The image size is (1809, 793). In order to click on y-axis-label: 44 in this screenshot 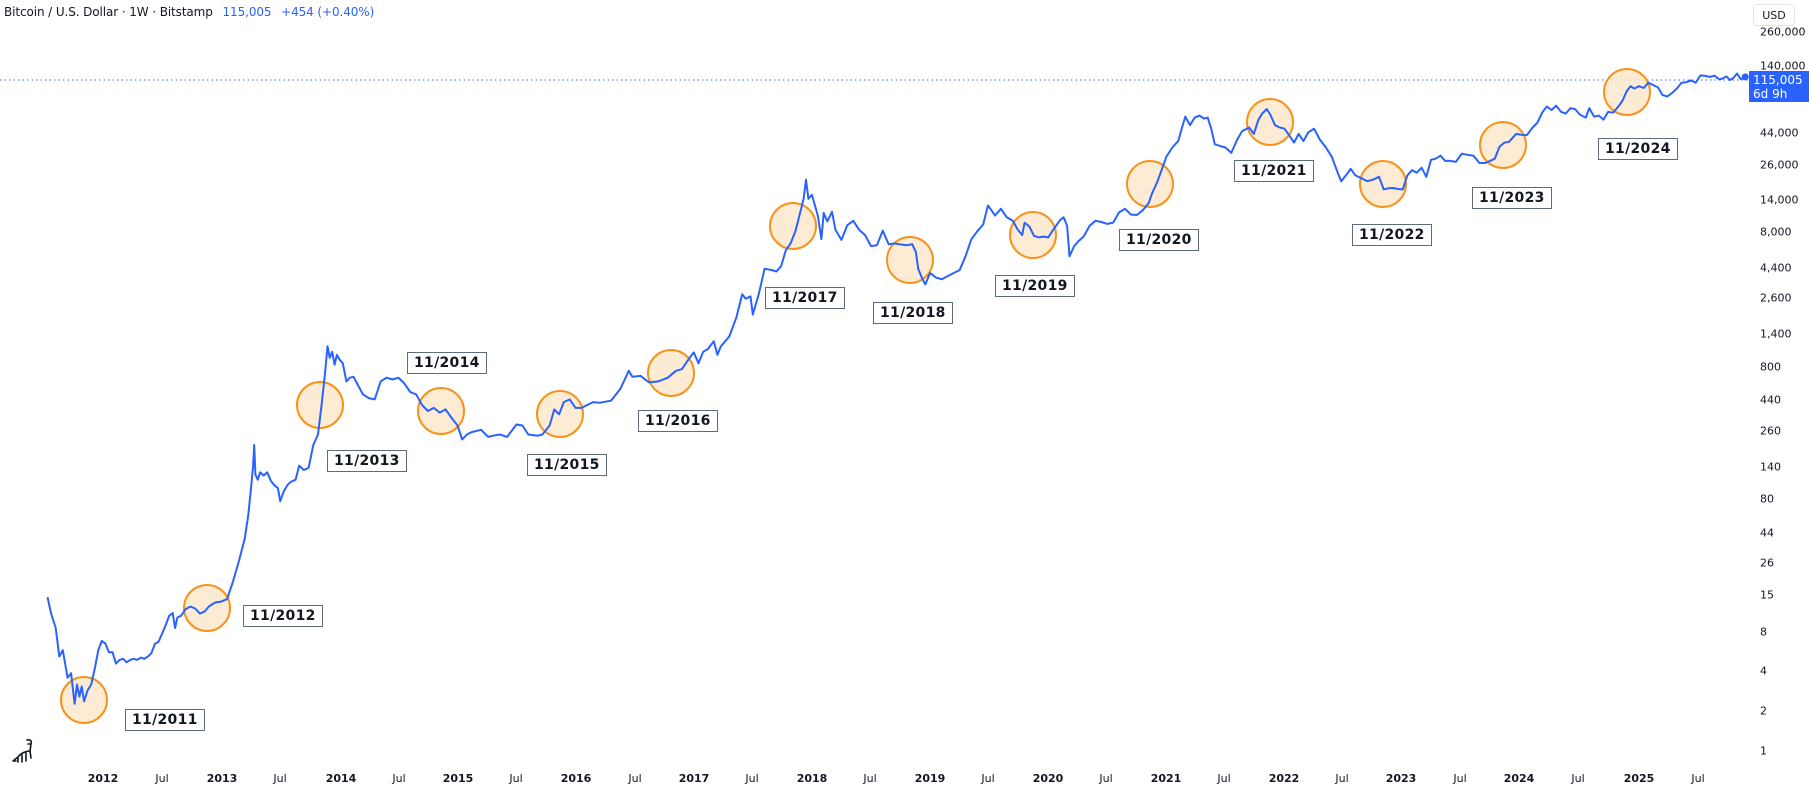, I will do `click(1767, 533)`.